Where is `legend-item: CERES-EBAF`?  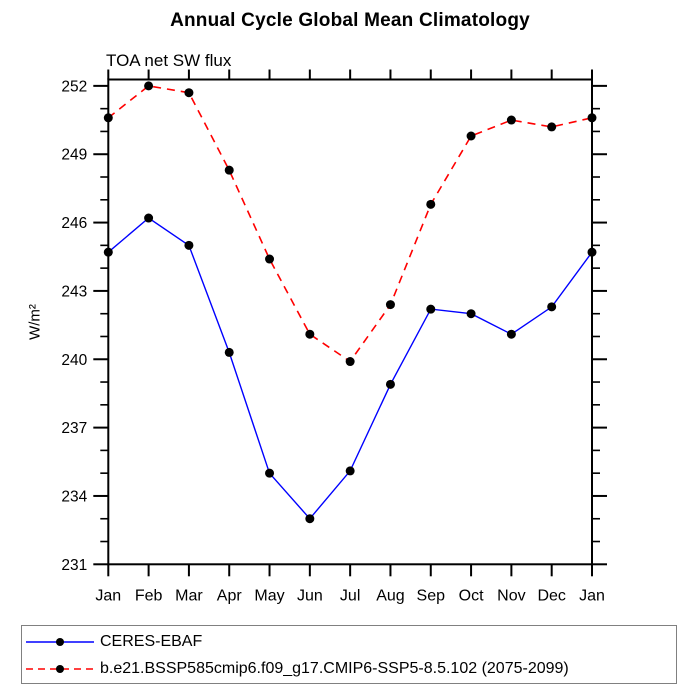 legend-item: CERES-EBAF is located at coordinates (351, 641).